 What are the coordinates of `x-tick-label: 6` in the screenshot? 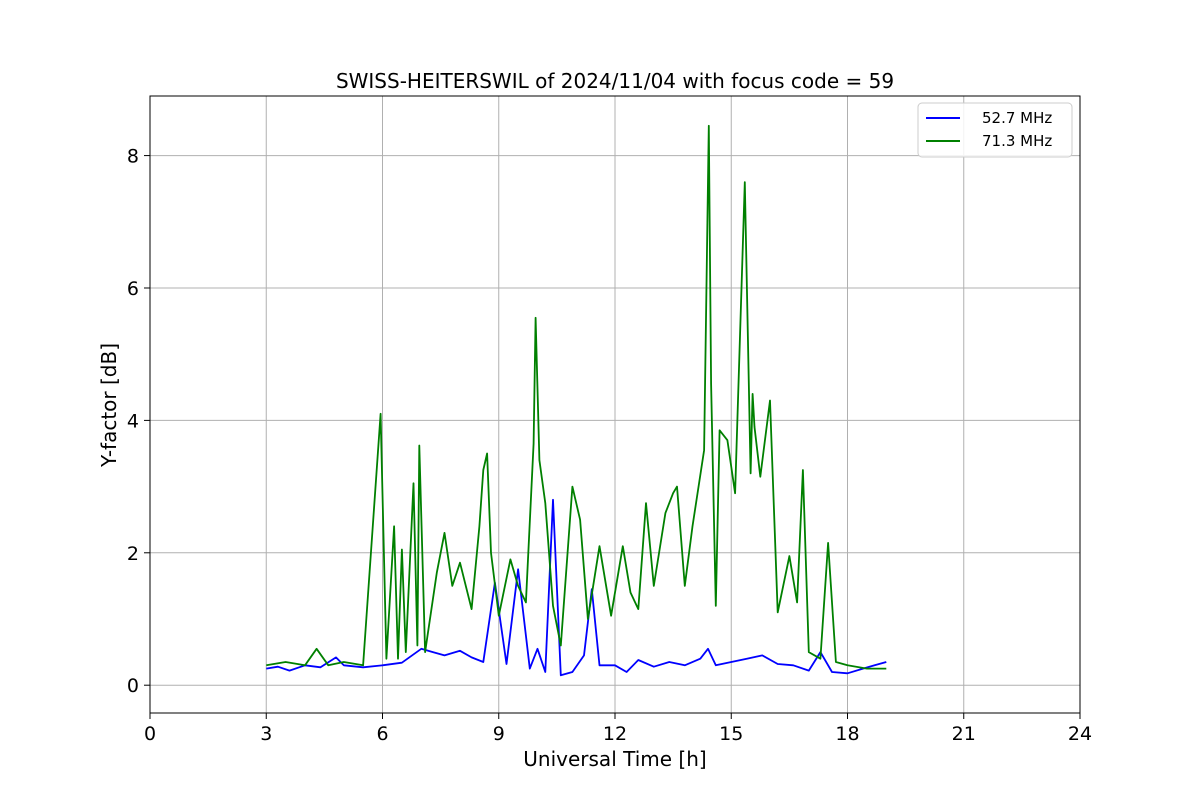 It's located at (382, 734).